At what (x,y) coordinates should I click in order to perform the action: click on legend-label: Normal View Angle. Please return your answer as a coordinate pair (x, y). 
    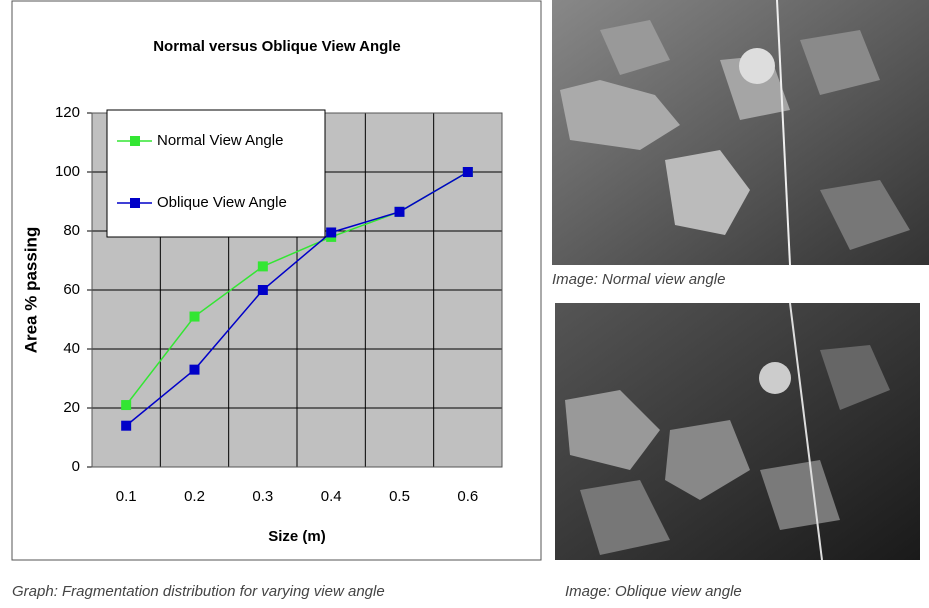
    Looking at the image, I should click on (220, 140).